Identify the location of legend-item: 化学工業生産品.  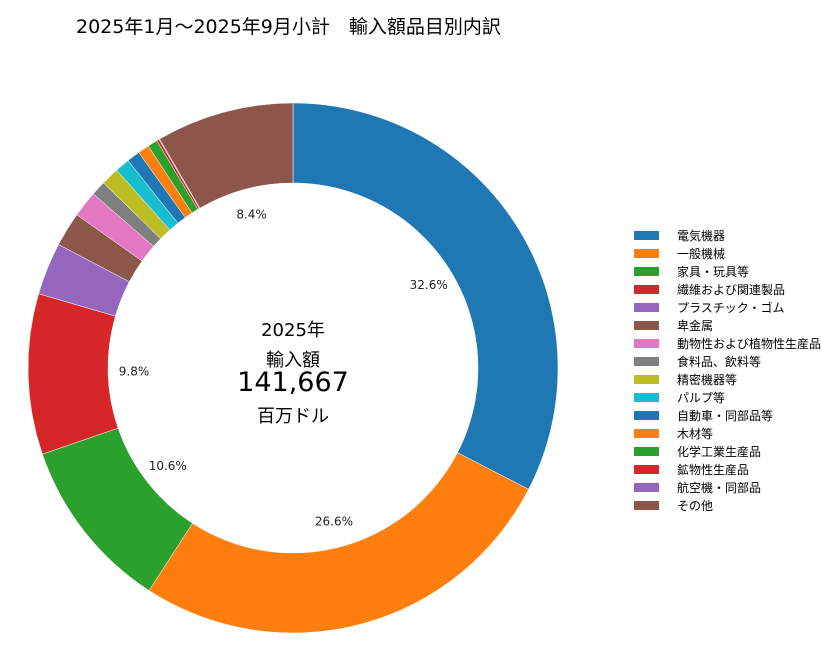
(727, 451).